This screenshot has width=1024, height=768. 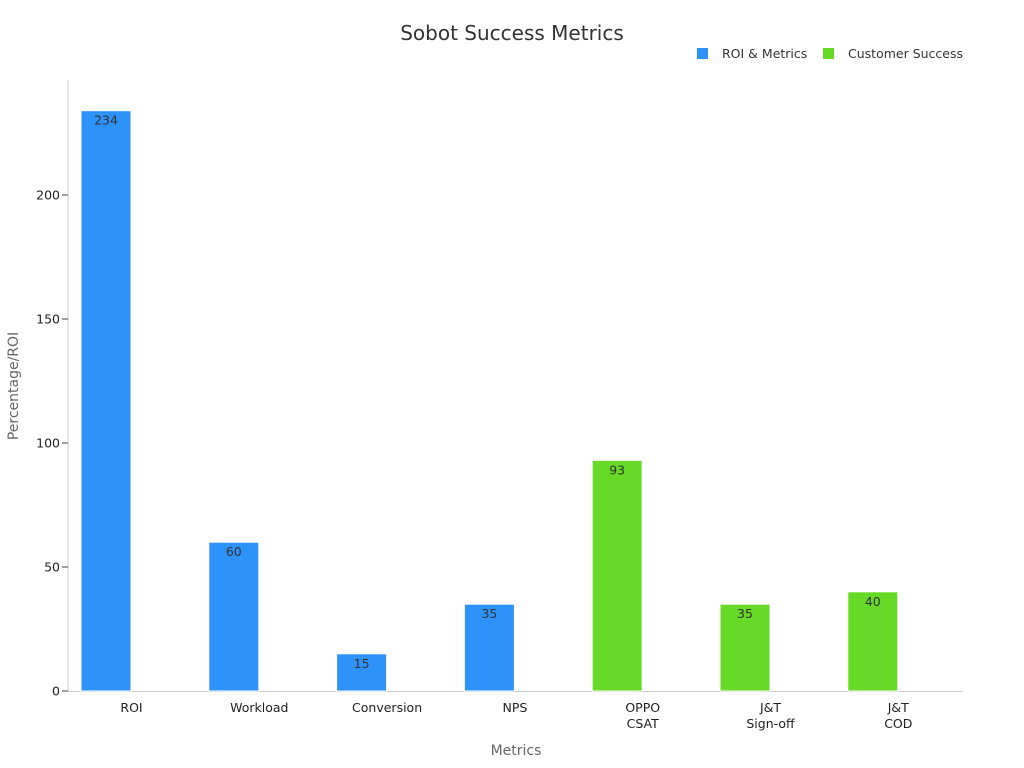 I want to click on x-tick-label: J&T Sign-off, so click(x=770, y=715).